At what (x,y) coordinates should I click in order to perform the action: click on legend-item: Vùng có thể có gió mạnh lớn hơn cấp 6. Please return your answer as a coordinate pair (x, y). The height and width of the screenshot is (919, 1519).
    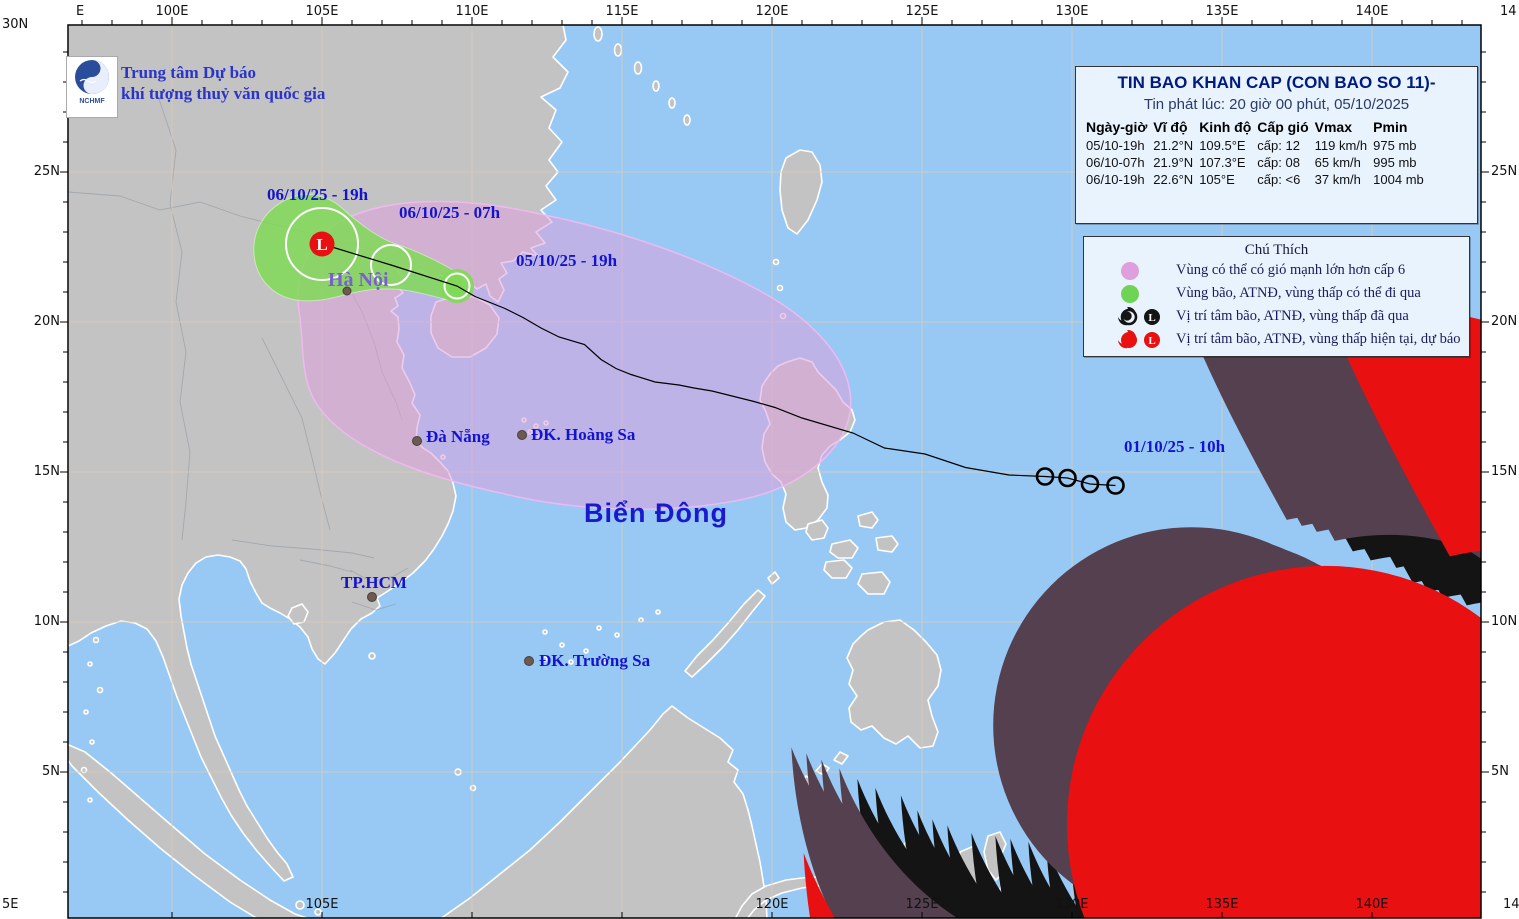
    Looking at the image, I should click on (1276, 270).